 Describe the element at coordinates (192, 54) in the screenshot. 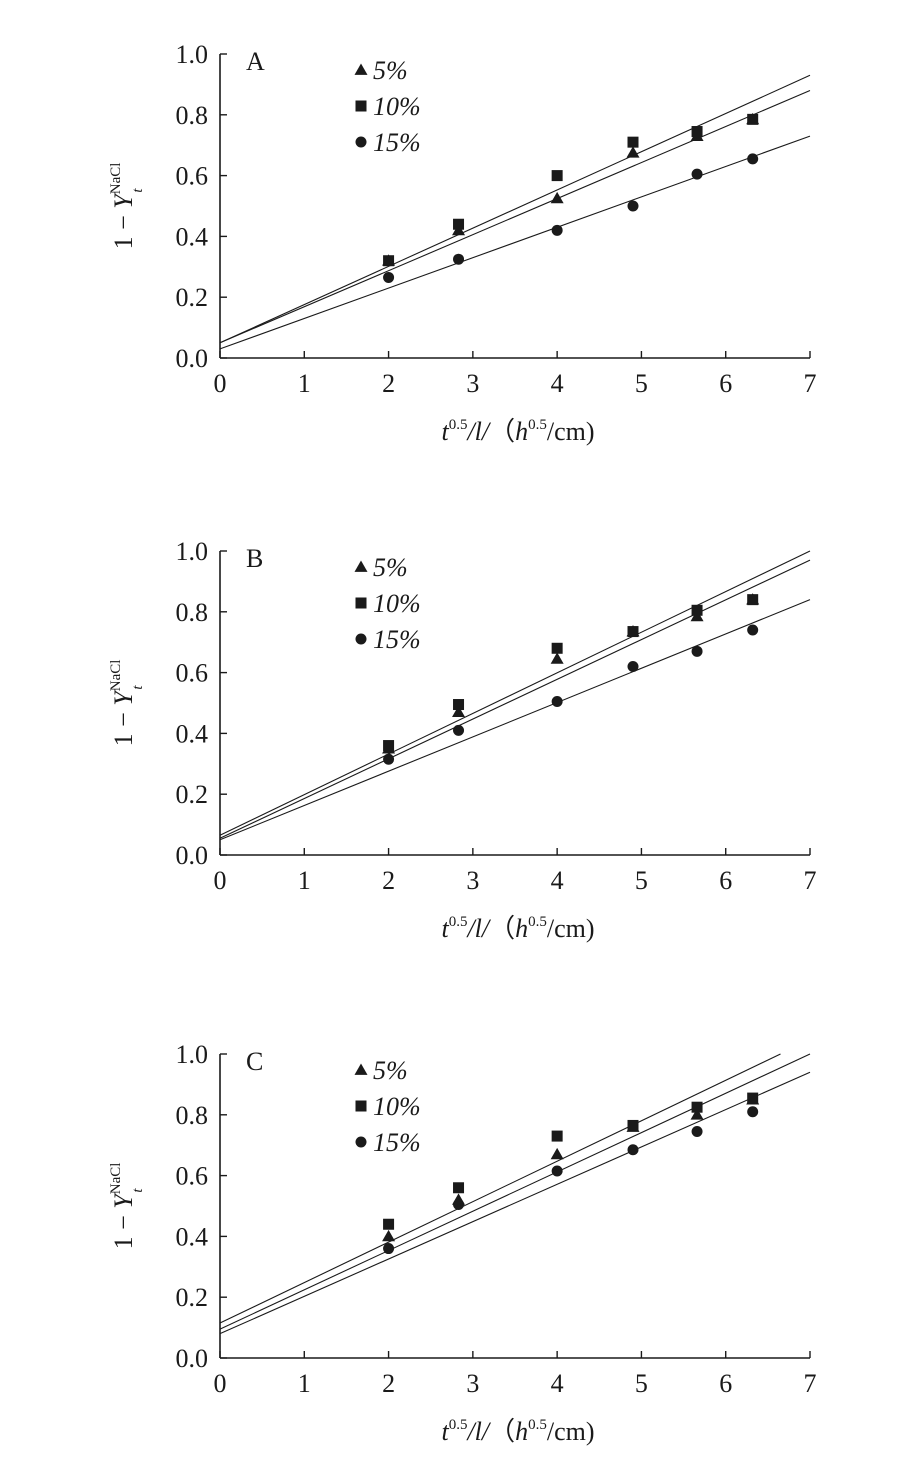

I see `panel-a-y-tick-label: 1.0` at that location.